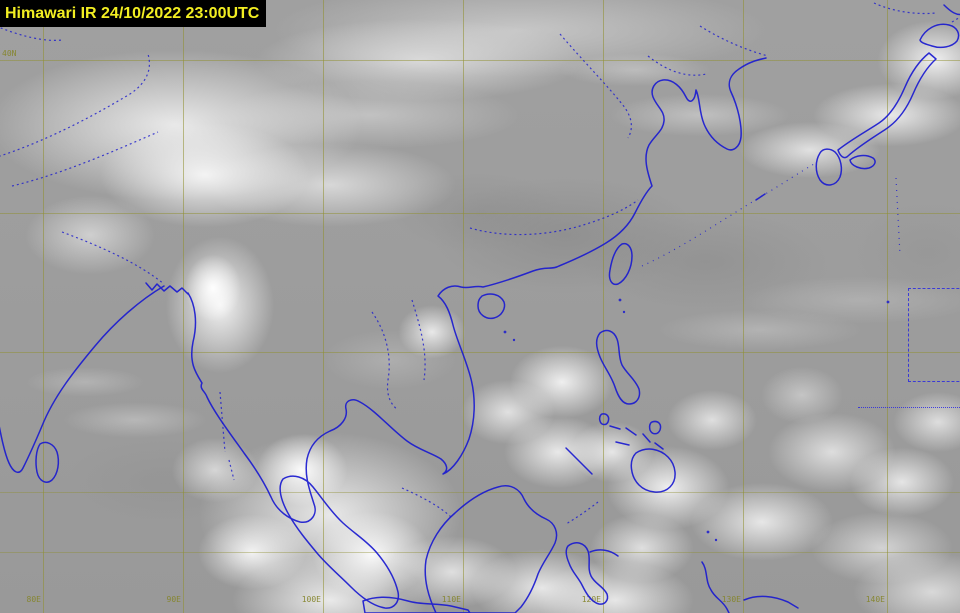  I want to click on title-banner: Himawari IR 24/10/2022 23:00UTC, so click(133, 13).